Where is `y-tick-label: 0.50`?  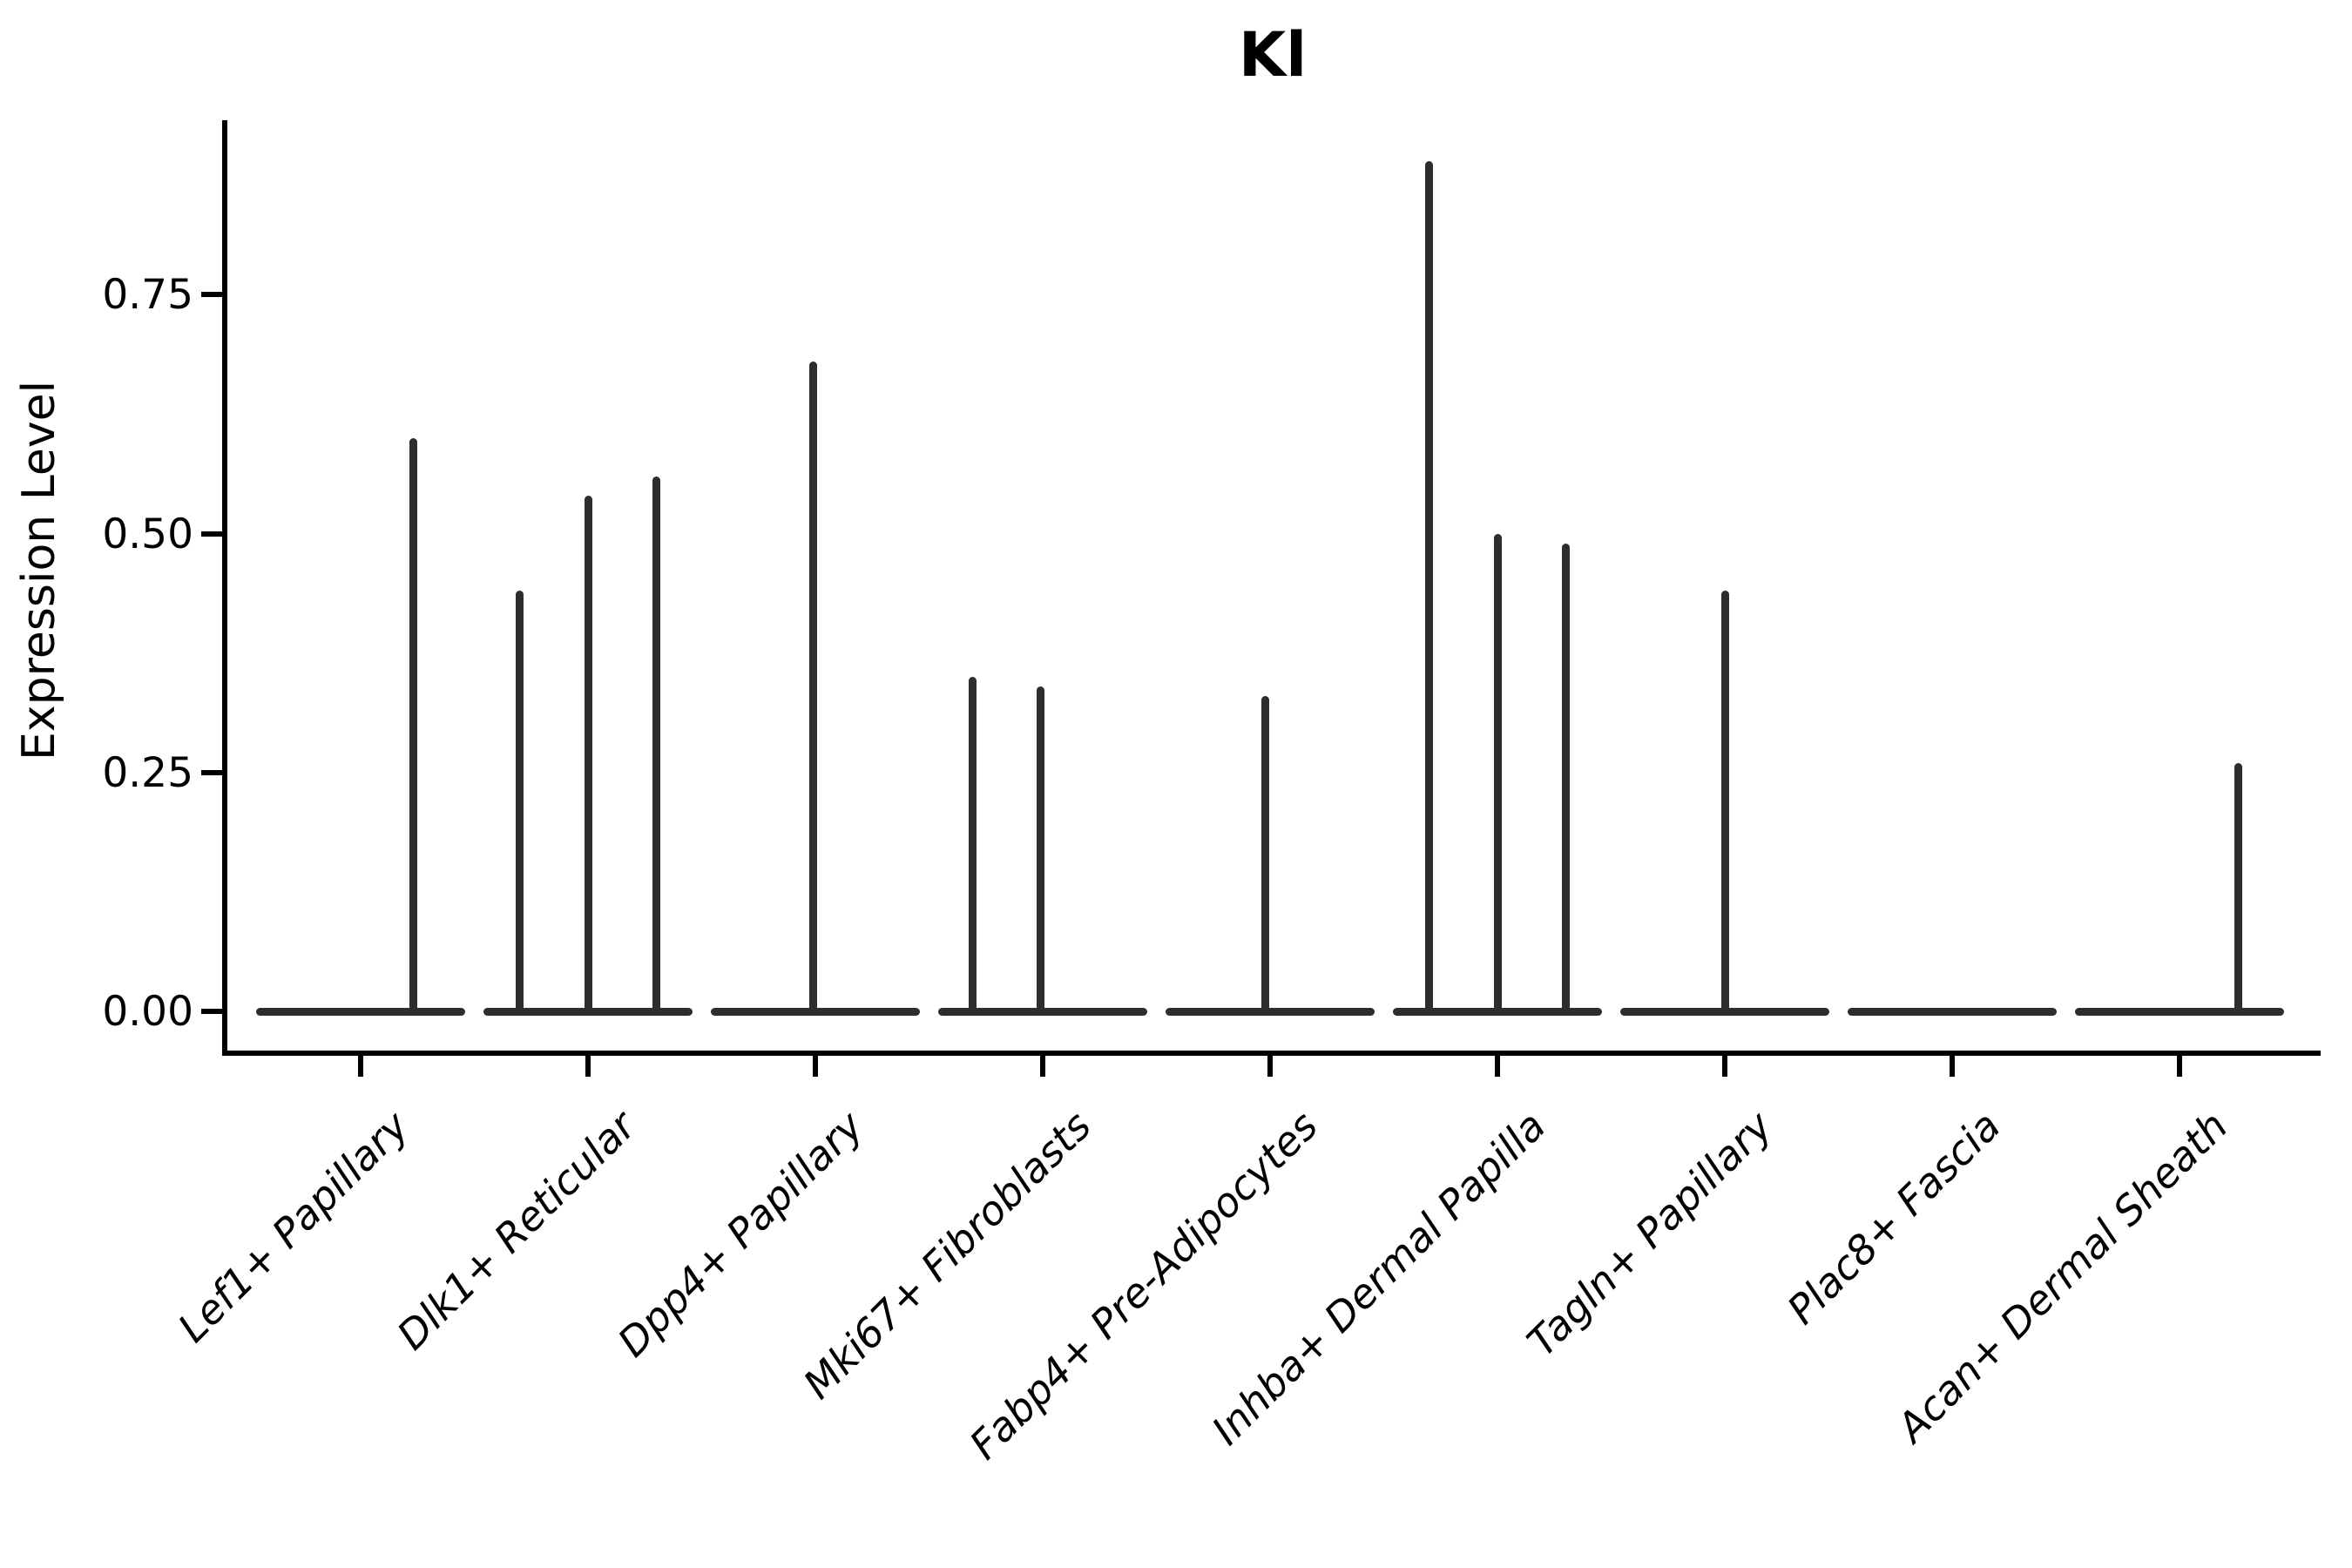
y-tick-label: 0.50 is located at coordinates (147, 534).